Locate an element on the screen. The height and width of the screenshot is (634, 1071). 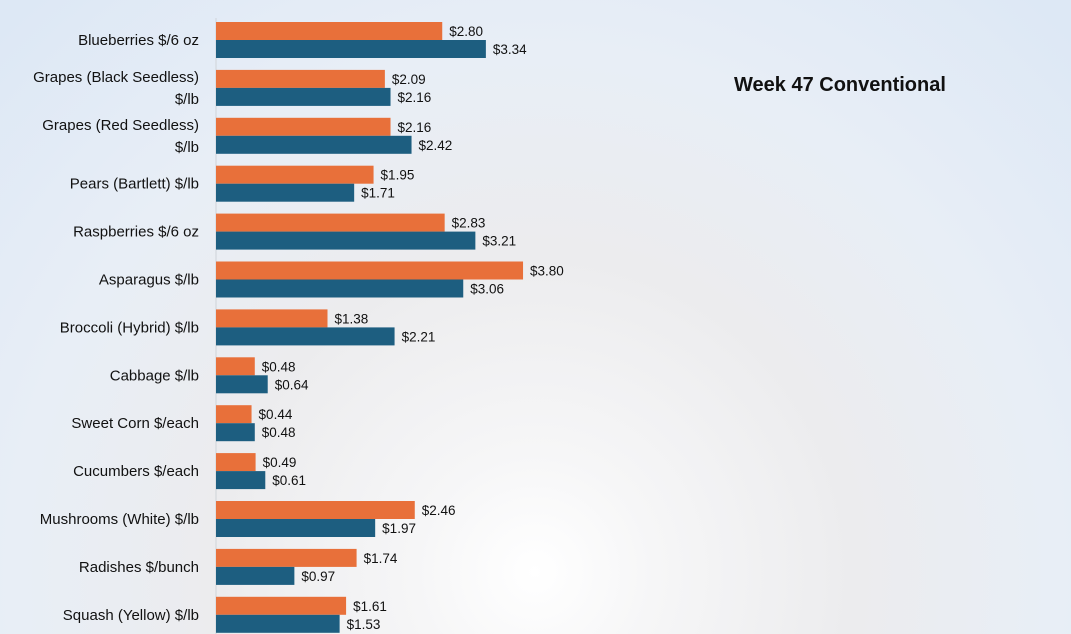
category-label: Broccoli (Hybrid) $/lb is located at coordinates (129, 327).